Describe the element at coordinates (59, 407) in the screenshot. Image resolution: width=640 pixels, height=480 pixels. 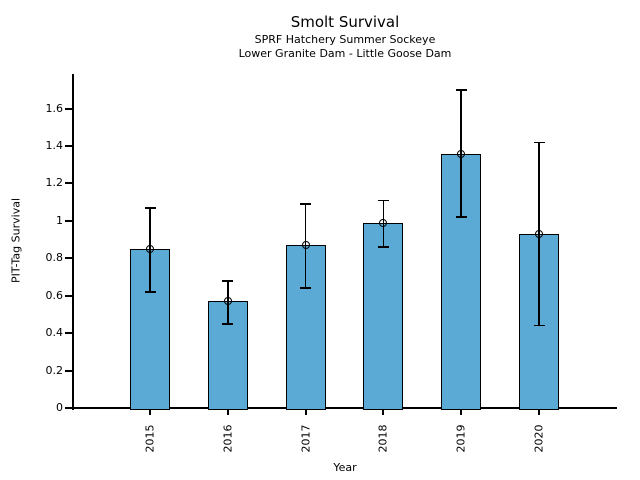
I see `y-tick-label: 0` at that location.